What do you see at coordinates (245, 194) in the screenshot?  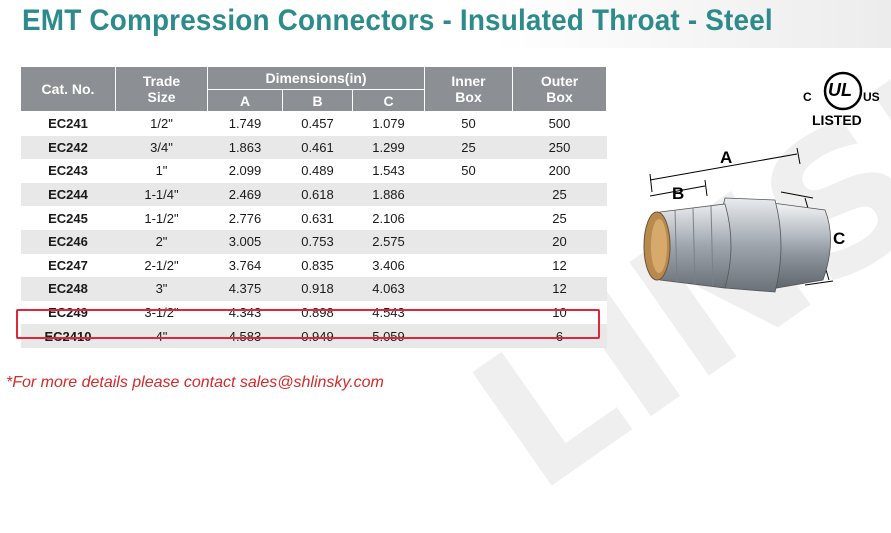 I see `cell-a: 2.469` at bounding box center [245, 194].